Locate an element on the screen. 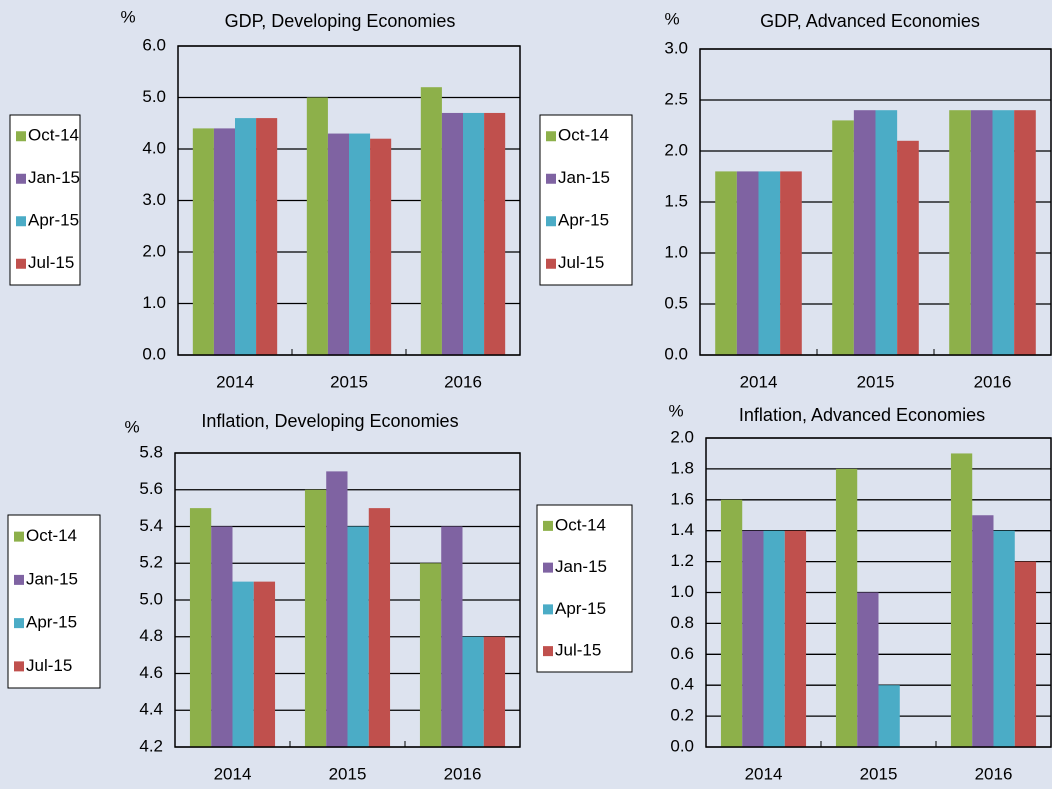 This screenshot has width=1052, height=789. y-tick-label: 5.2 is located at coordinates (151, 562).